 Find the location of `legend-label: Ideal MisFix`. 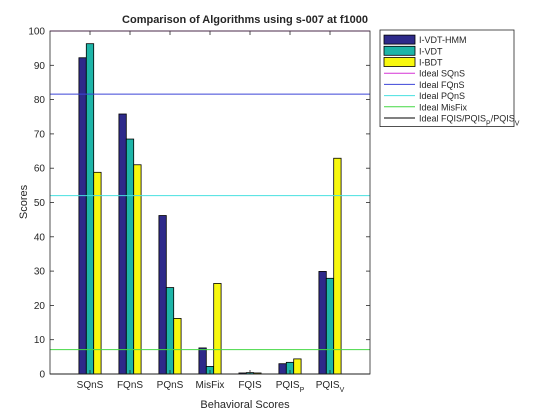

legend-label: Ideal MisFix is located at coordinates (443, 107).